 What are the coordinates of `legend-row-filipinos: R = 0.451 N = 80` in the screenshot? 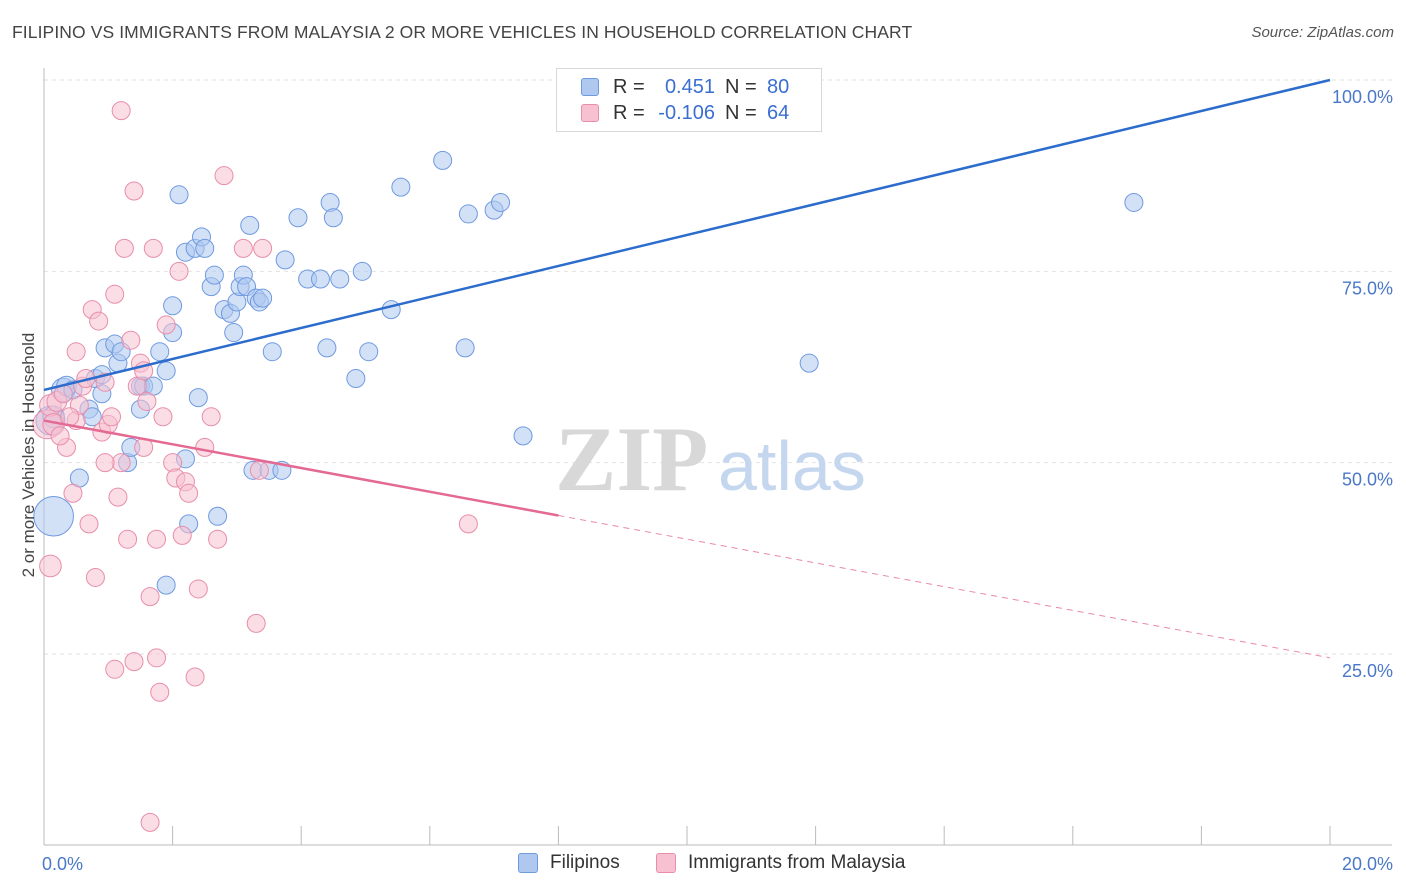 It's located at (685, 87).